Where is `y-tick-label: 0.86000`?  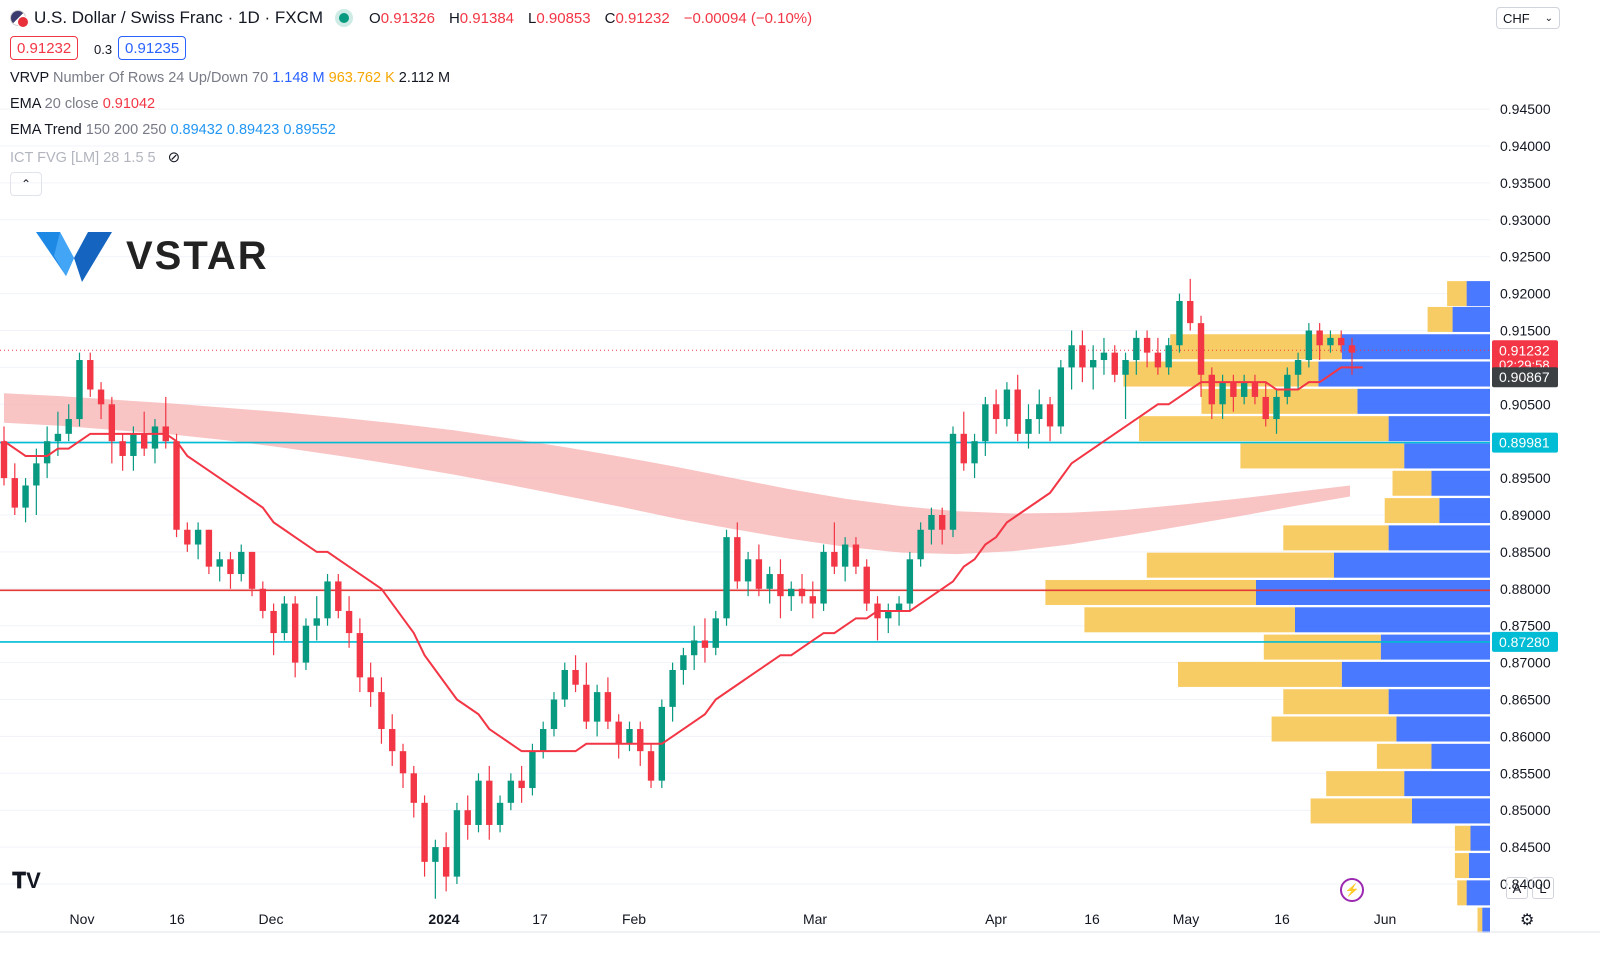
y-tick-label: 0.86000 is located at coordinates (1525, 736).